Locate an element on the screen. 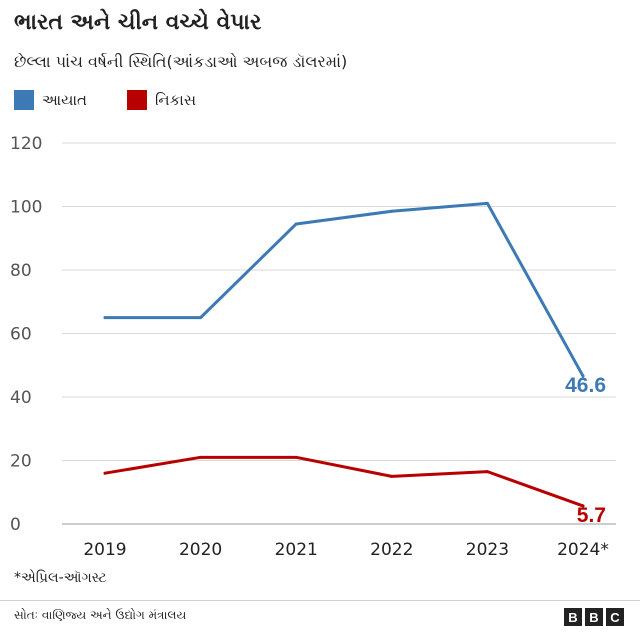 This screenshot has height=640, width=640. source-text: સોતઃ વાણિજ્ય અને ઉદ્યોગ મંત્રાલય is located at coordinates (100, 615).